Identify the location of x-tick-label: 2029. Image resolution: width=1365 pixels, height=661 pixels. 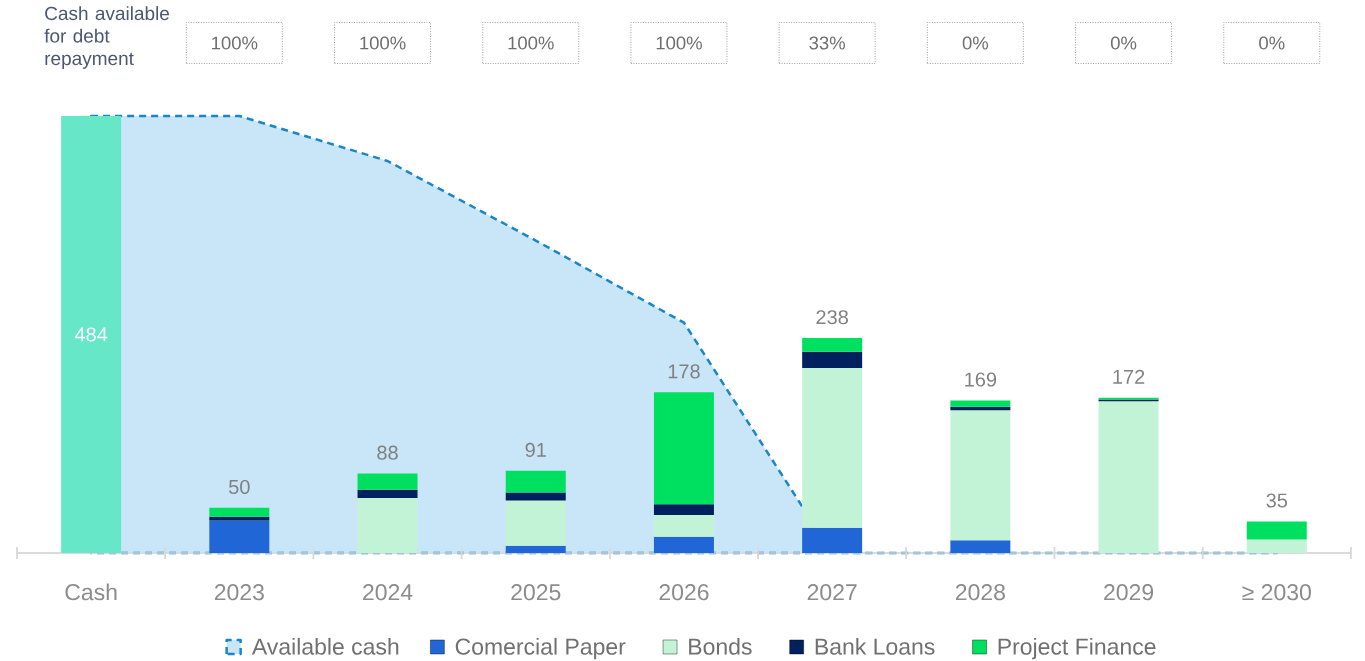
(1129, 592).